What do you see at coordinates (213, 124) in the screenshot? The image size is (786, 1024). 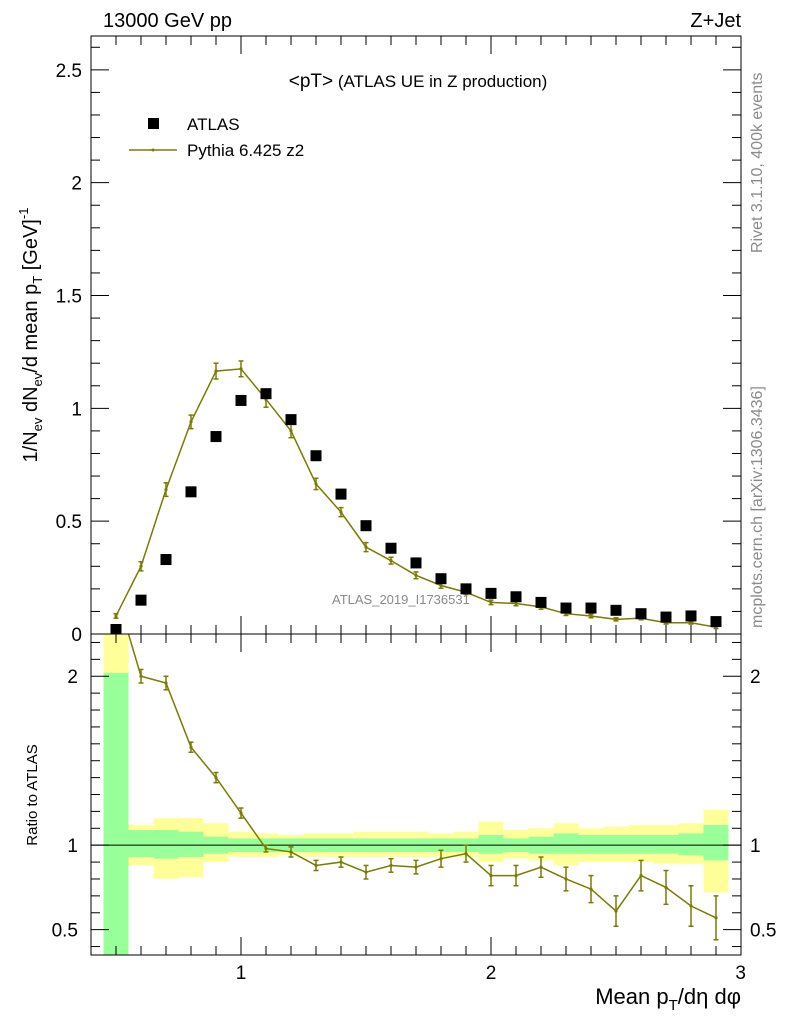 I see `legend-atlas-label: ATLAS` at bounding box center [213, 124].